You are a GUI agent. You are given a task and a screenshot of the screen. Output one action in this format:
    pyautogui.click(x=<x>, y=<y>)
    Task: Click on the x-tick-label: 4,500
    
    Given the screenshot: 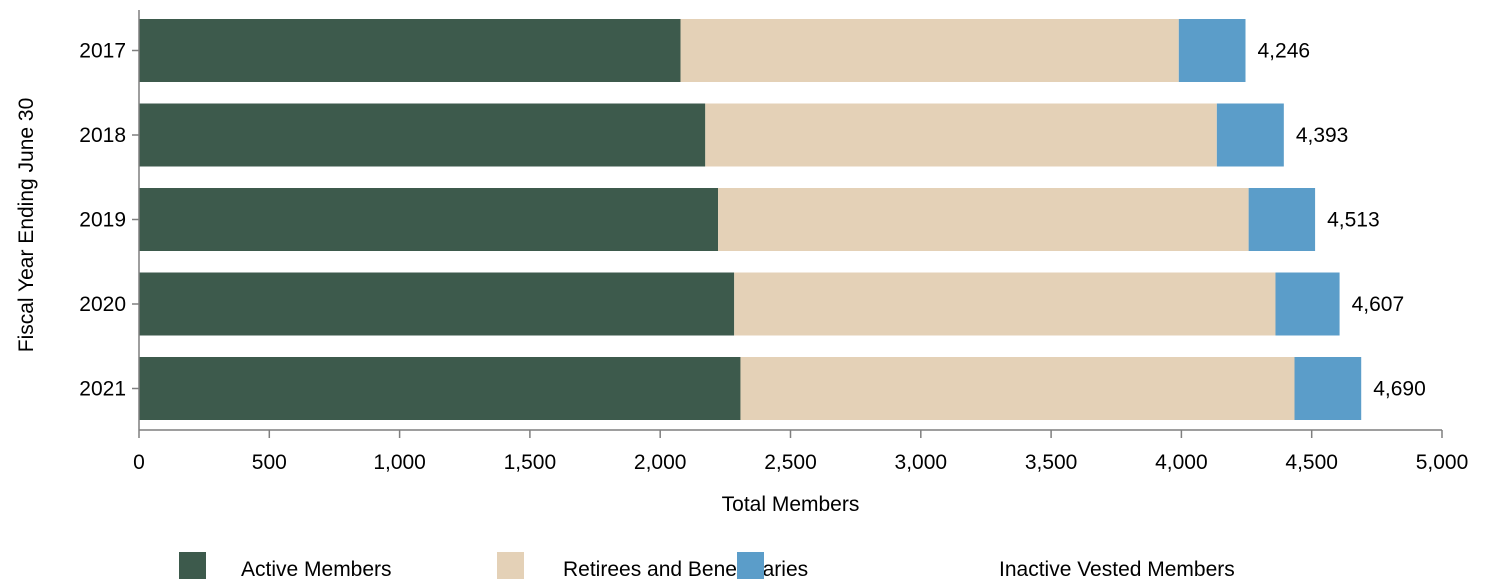 What is the action you would take?
    pyautogui.click(x=1311, y=462)
    